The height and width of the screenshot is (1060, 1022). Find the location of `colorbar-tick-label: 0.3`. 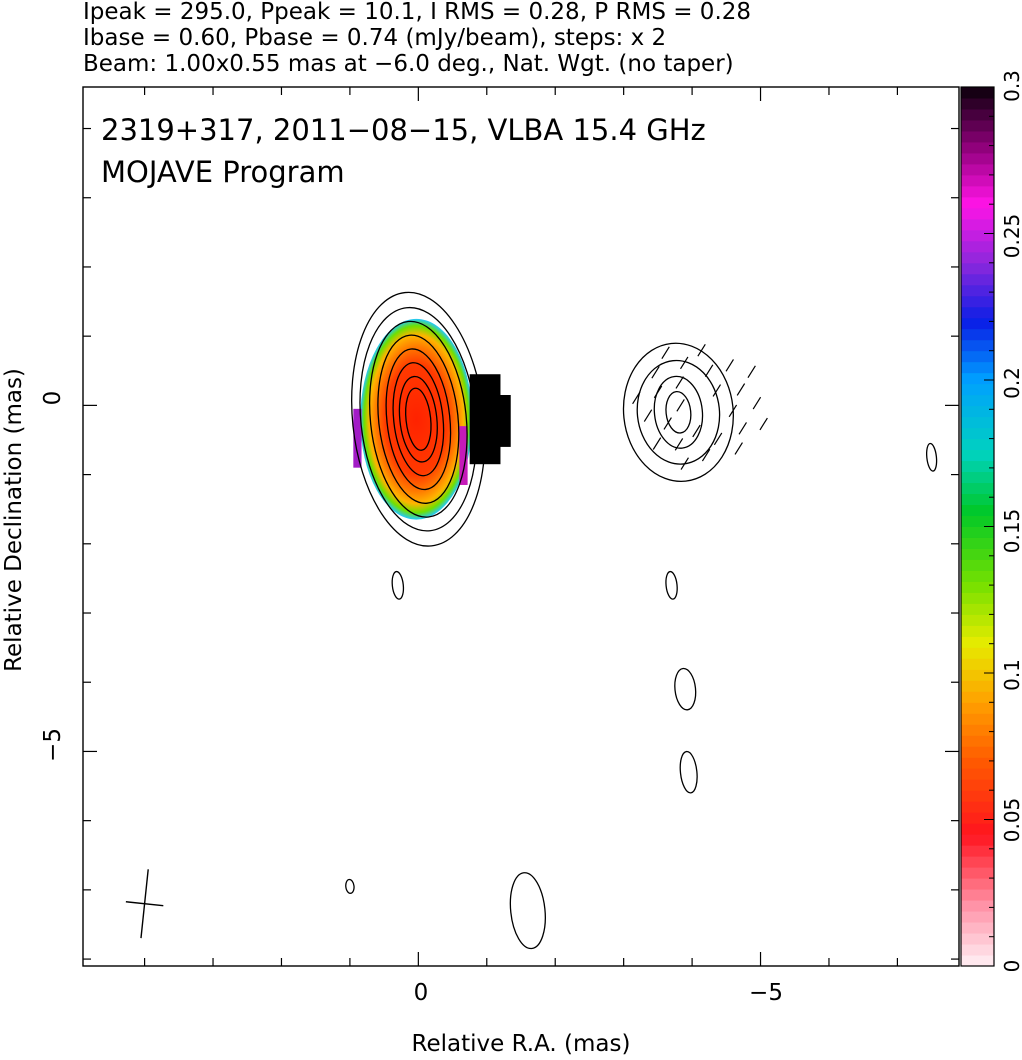

colorbar-tick-label: 0.3 is located at coordinates (1011, 86).